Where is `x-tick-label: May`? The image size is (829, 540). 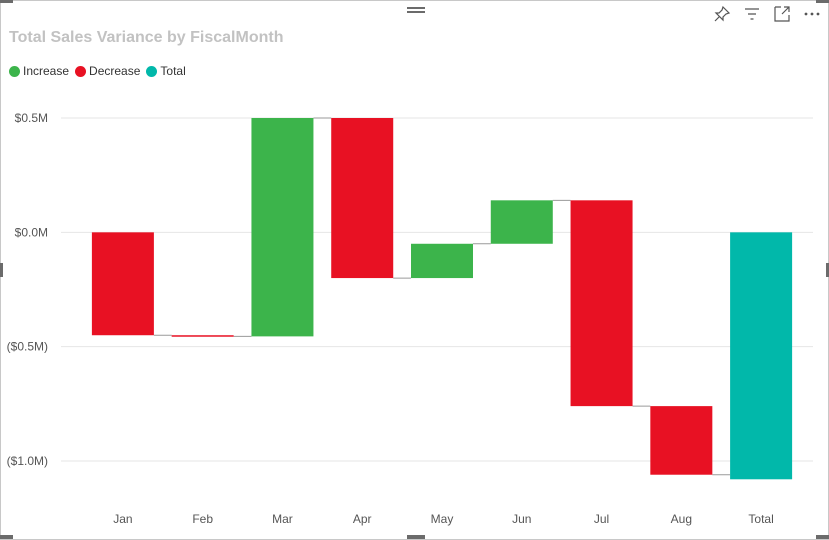 x-tick-label: May is located at coordinates (442, 519).